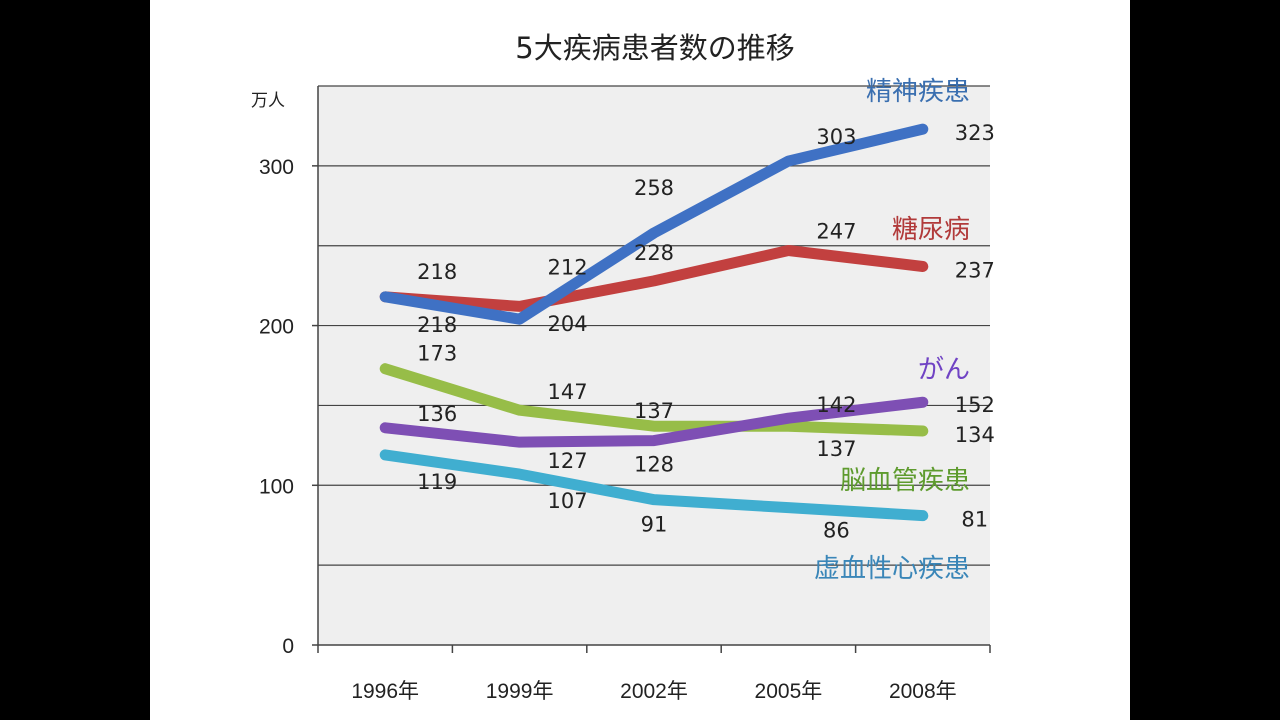 The height and width of the screenshot is (720, 1280). I want to click on x-tick-label: 1999年, so click(520, 691).